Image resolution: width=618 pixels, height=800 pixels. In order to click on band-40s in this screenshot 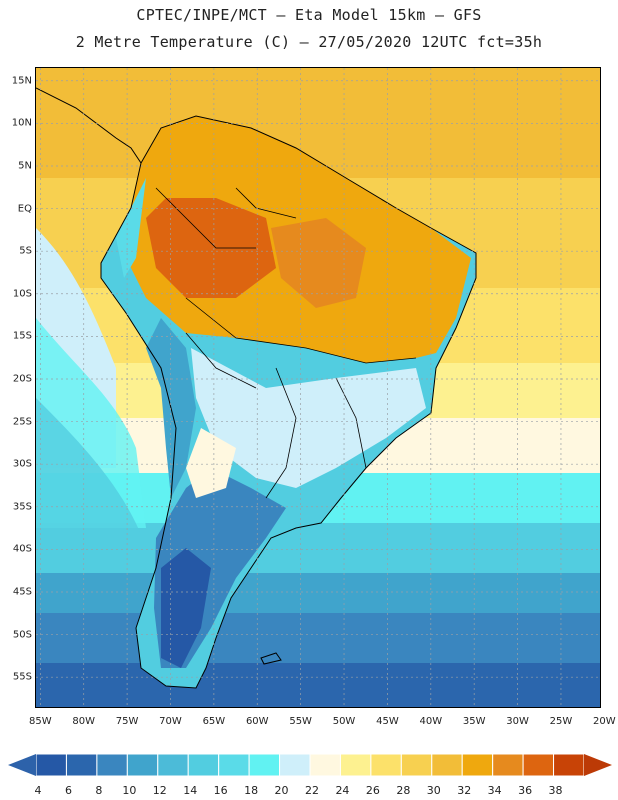, I will do `click(318, 593)`.